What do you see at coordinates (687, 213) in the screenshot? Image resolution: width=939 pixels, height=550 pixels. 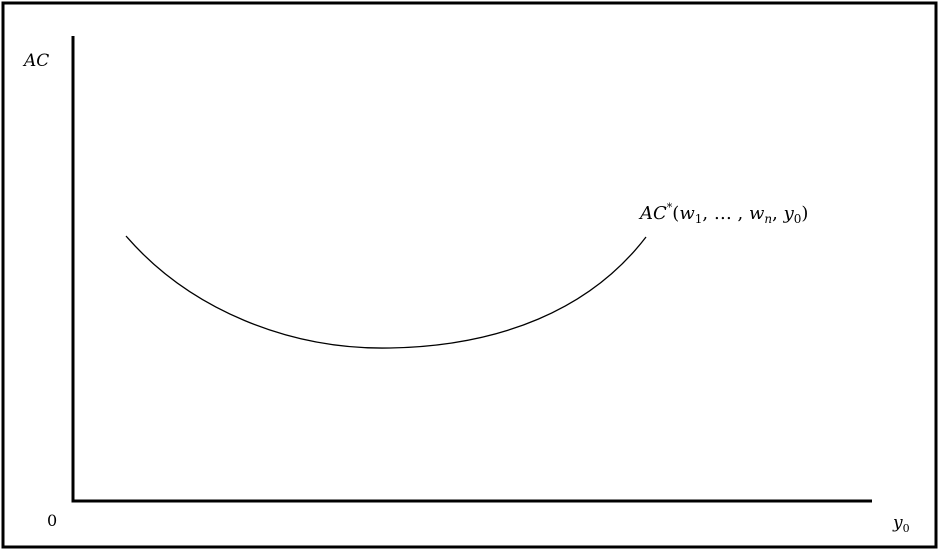 I see `curve-label-w1: w` at bounding box center [687, 213].